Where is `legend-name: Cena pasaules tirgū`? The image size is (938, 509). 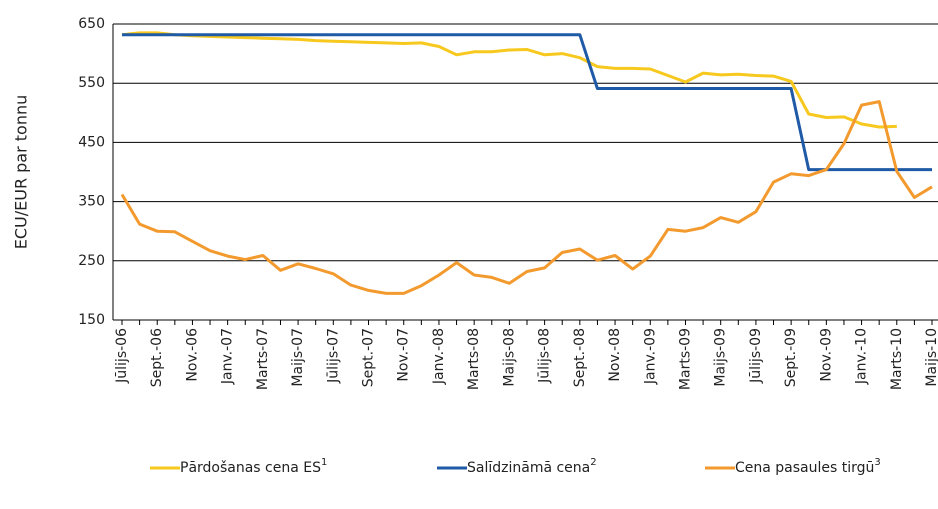 legend-name: Cena pasaules tirgū is located at coordinates (804, 468).